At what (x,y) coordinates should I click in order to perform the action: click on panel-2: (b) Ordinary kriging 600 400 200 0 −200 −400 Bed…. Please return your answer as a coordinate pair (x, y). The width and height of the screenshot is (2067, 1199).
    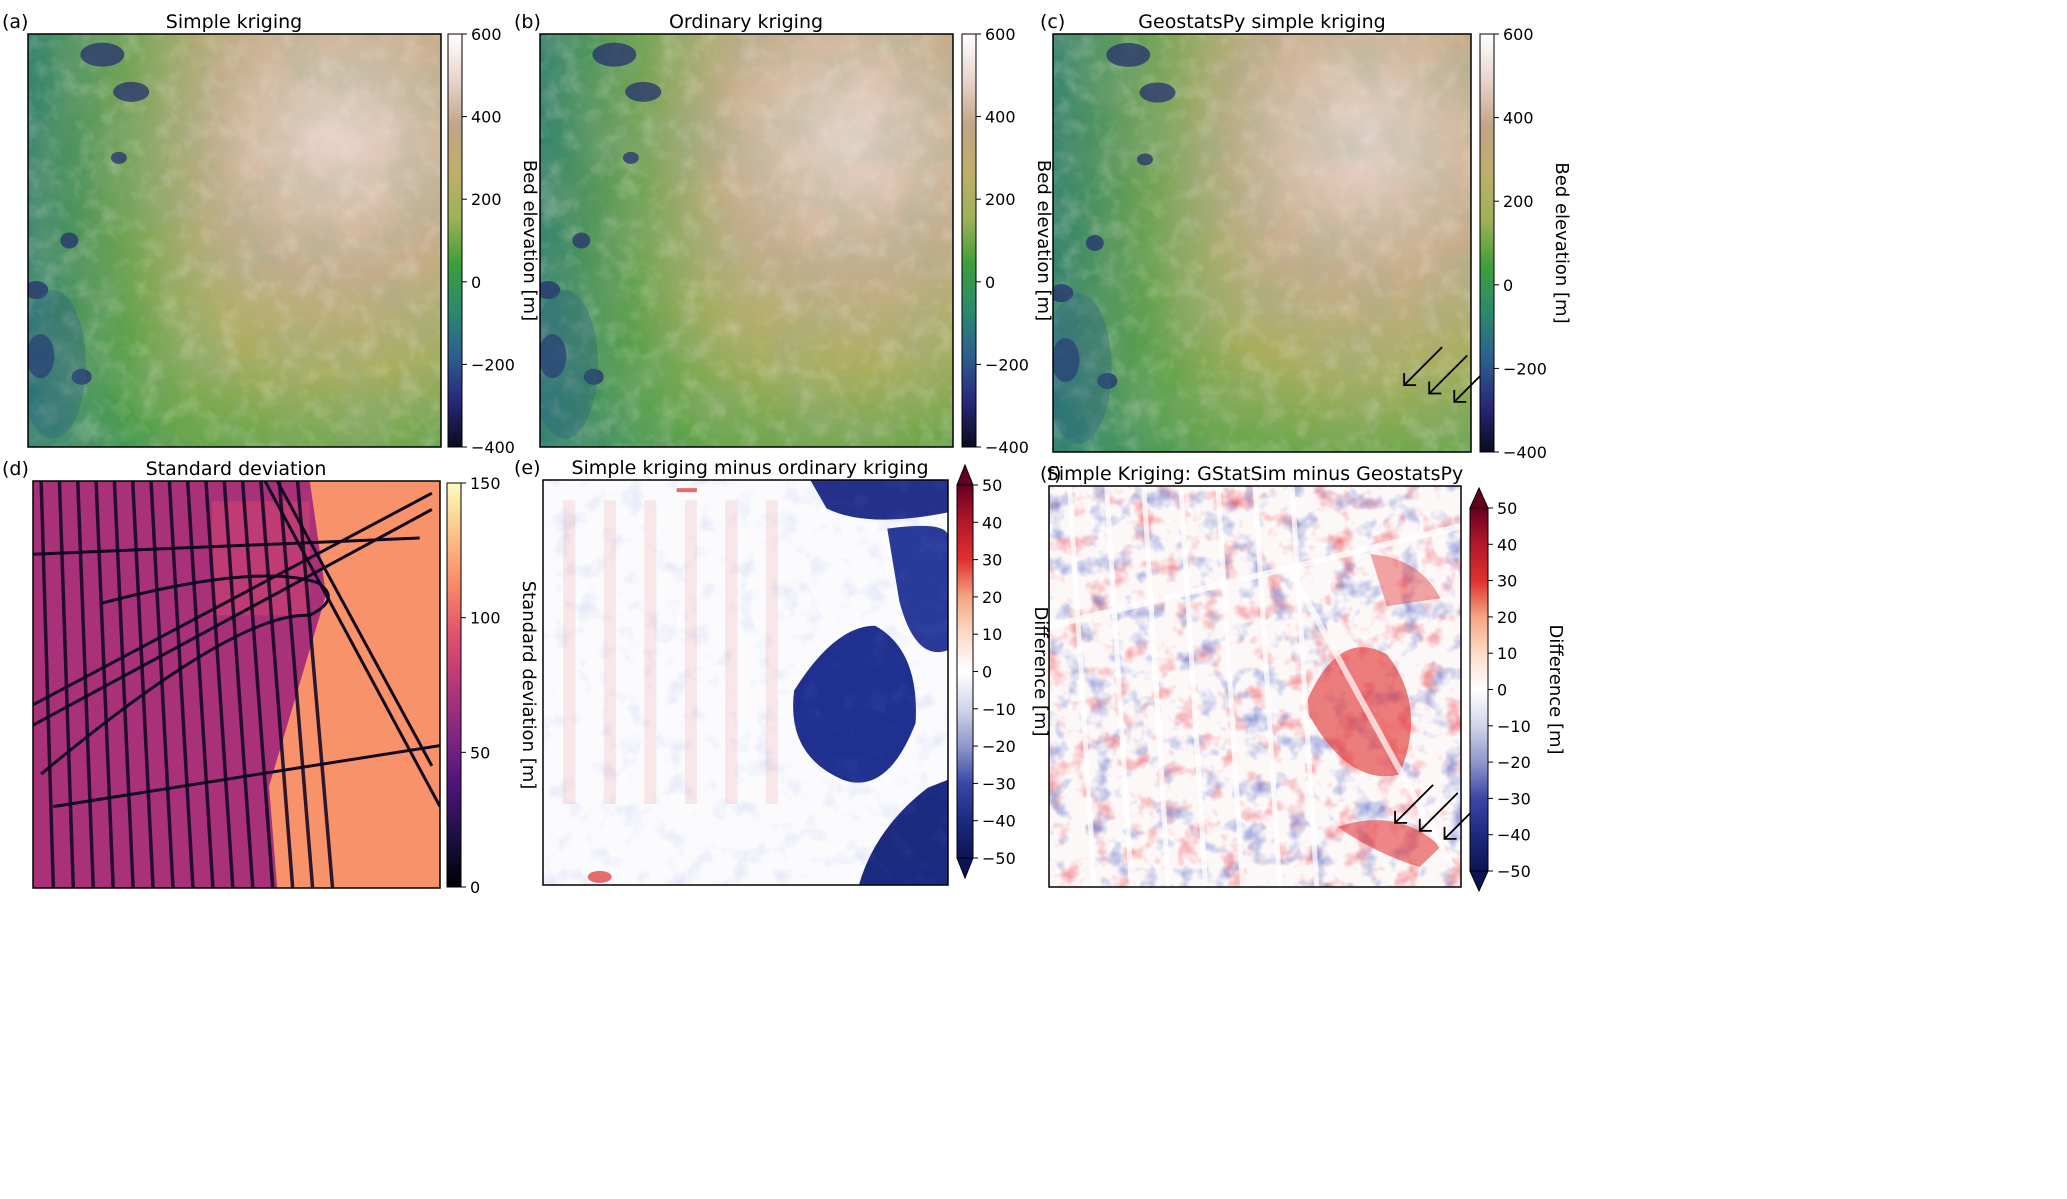
    Looking at the image, I should click on (784, 234).